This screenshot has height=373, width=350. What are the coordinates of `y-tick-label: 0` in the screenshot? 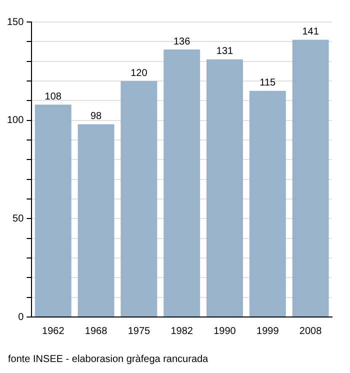 It's located at (21, 317).